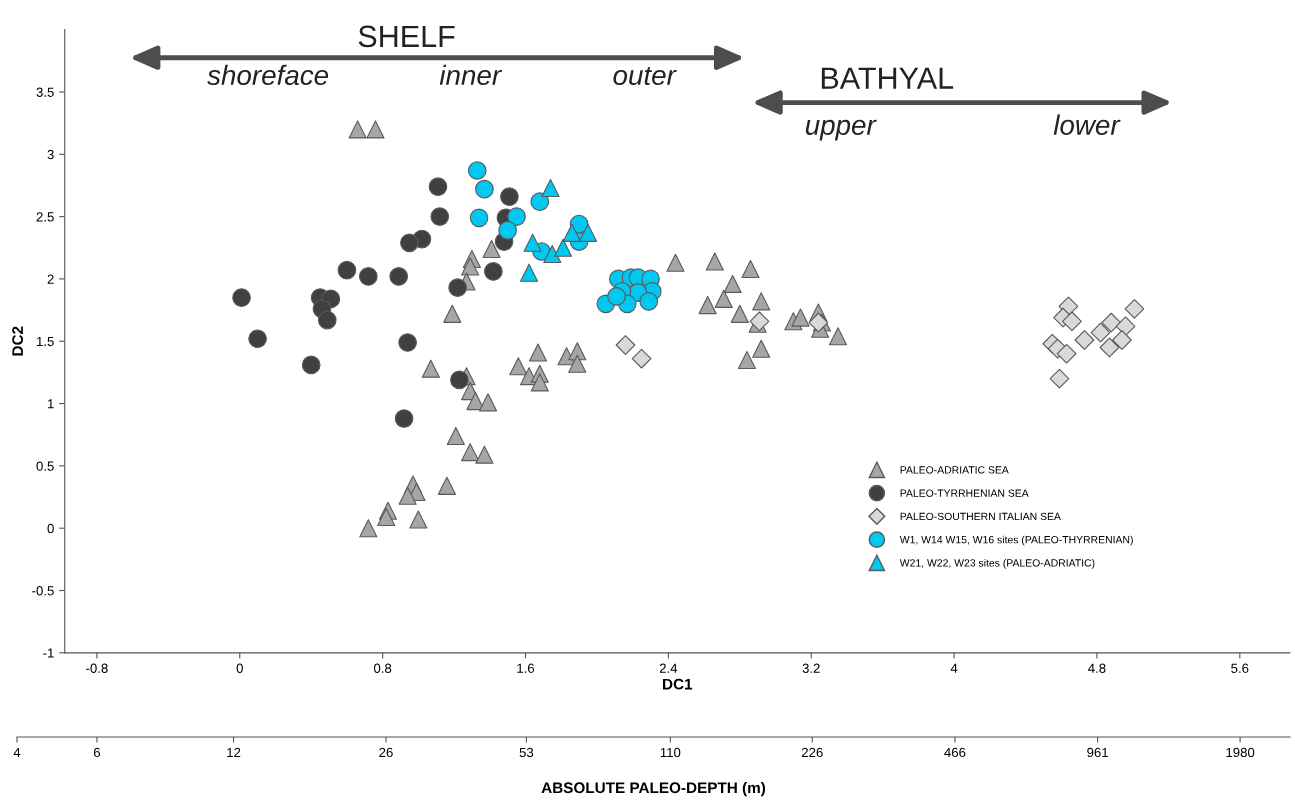  What do you see at coordinates (670, 752) in the screenshot?
I see `x2-tick-label: 110` at bounding box center [670, 752].